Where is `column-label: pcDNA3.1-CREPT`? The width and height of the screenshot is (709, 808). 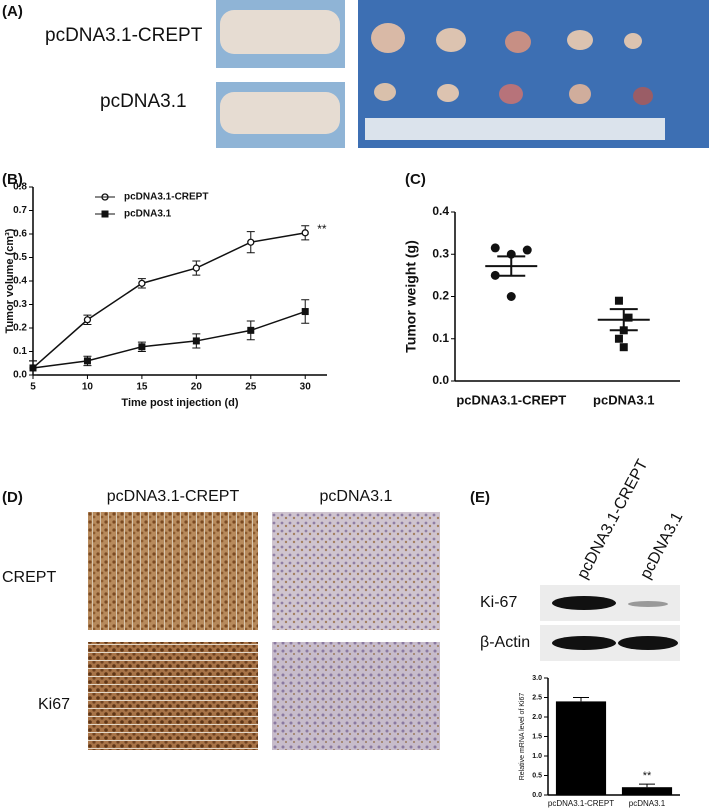 column-label: pcDNA3.1-CREPT is located at coordinates (173, 496).